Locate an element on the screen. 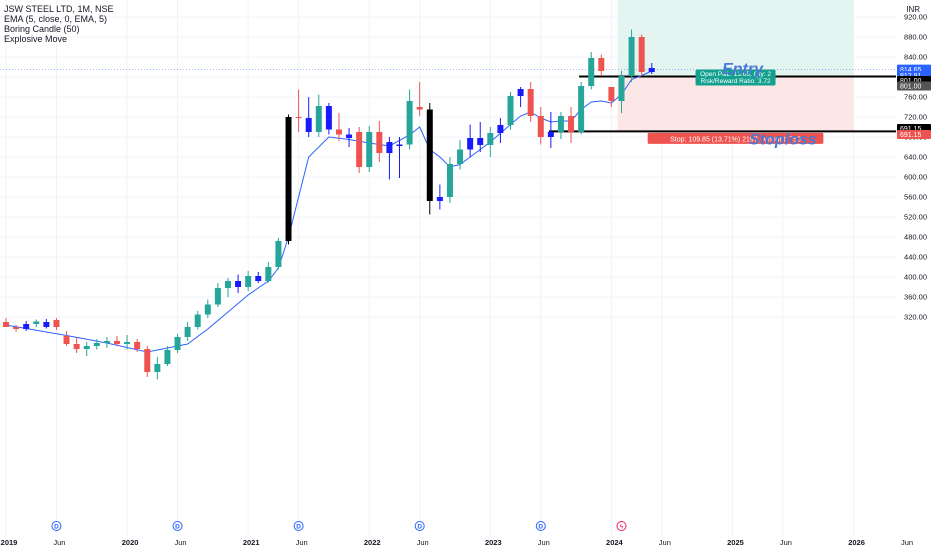 Image resolution: width=932 pixels, height=550 pixels. annotation-entry: Entry is located at coordinates (743, 69).